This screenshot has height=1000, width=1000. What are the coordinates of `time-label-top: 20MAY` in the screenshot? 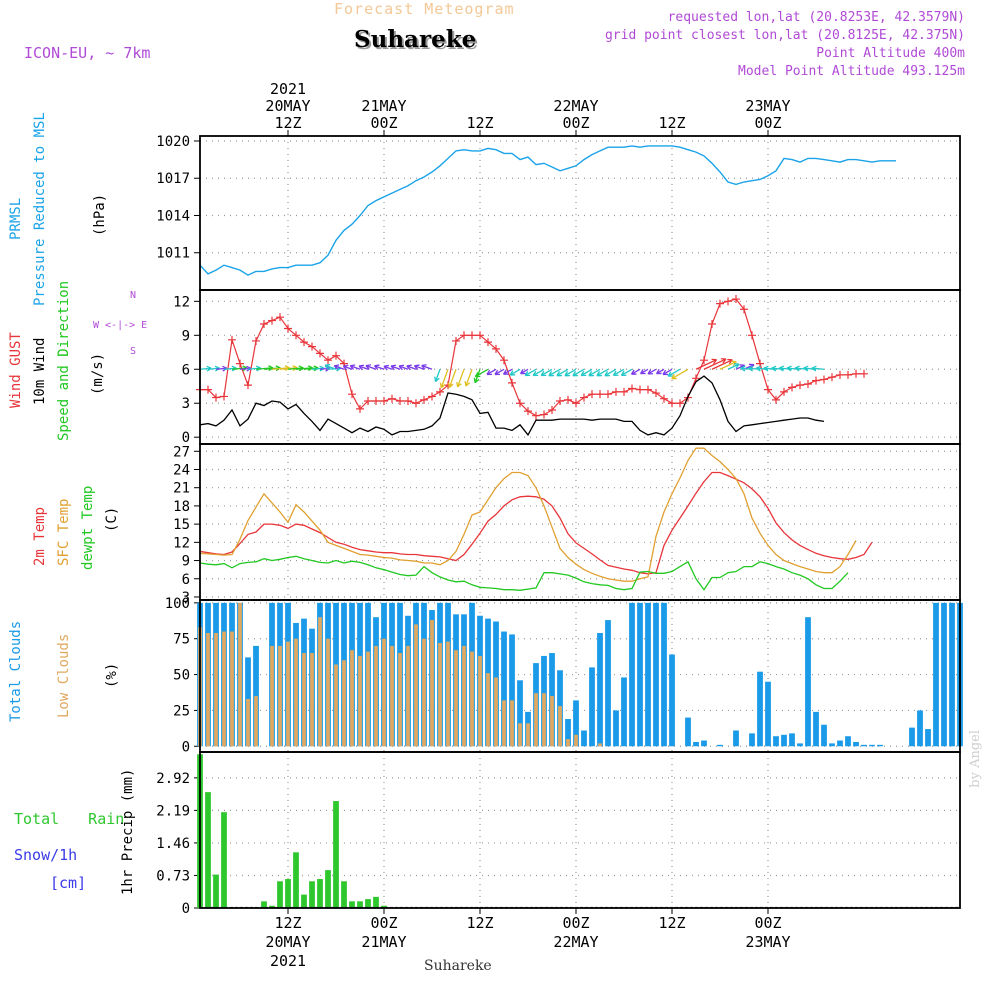 It's located at (287, 106).